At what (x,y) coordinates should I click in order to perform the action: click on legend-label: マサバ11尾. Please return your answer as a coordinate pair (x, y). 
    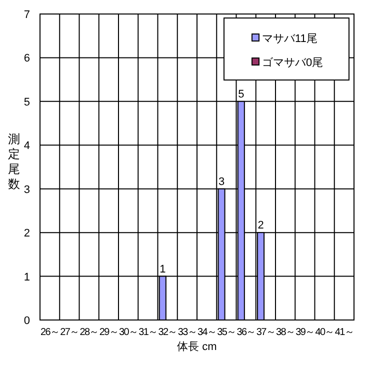
    Looking at the image, I should click on (290, 39).